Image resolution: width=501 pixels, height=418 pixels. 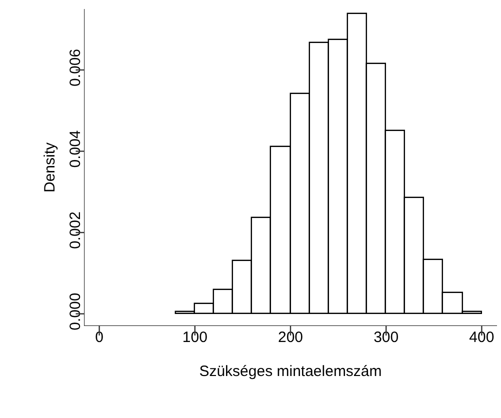 I want to click on x-tick-label: 300, so click(x=386, y=337).